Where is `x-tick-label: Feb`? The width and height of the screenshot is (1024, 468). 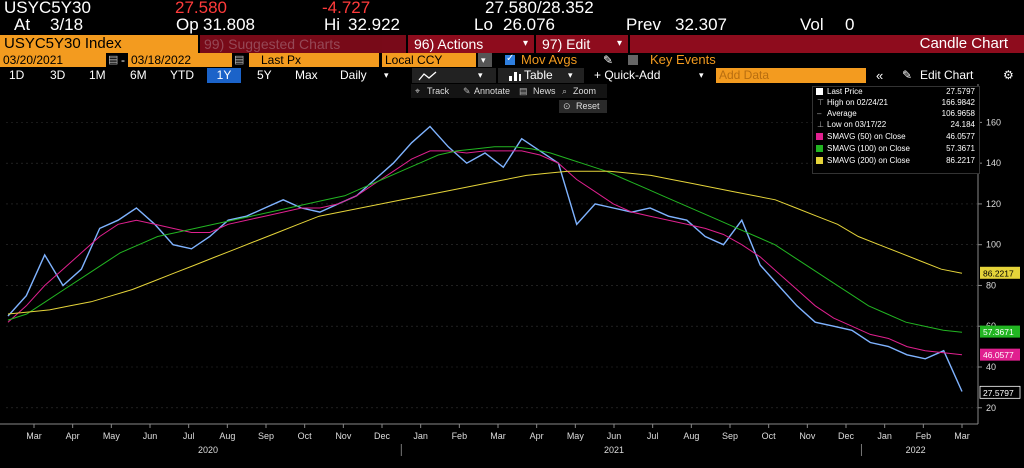
x-tick-label: Feb is located at coordinates (460, 436).